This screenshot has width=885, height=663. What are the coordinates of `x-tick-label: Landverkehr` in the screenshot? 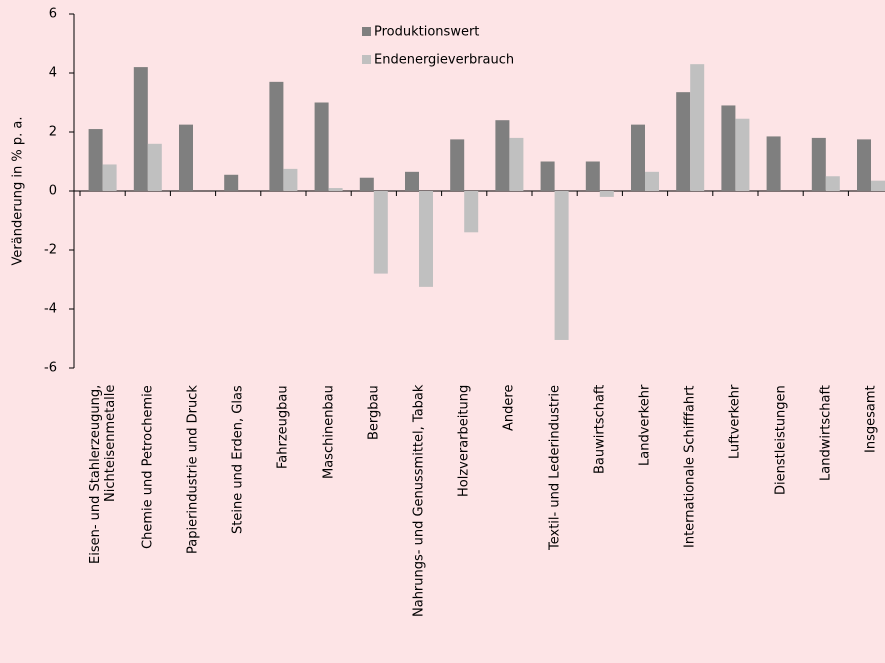 It's located at (645, 426).